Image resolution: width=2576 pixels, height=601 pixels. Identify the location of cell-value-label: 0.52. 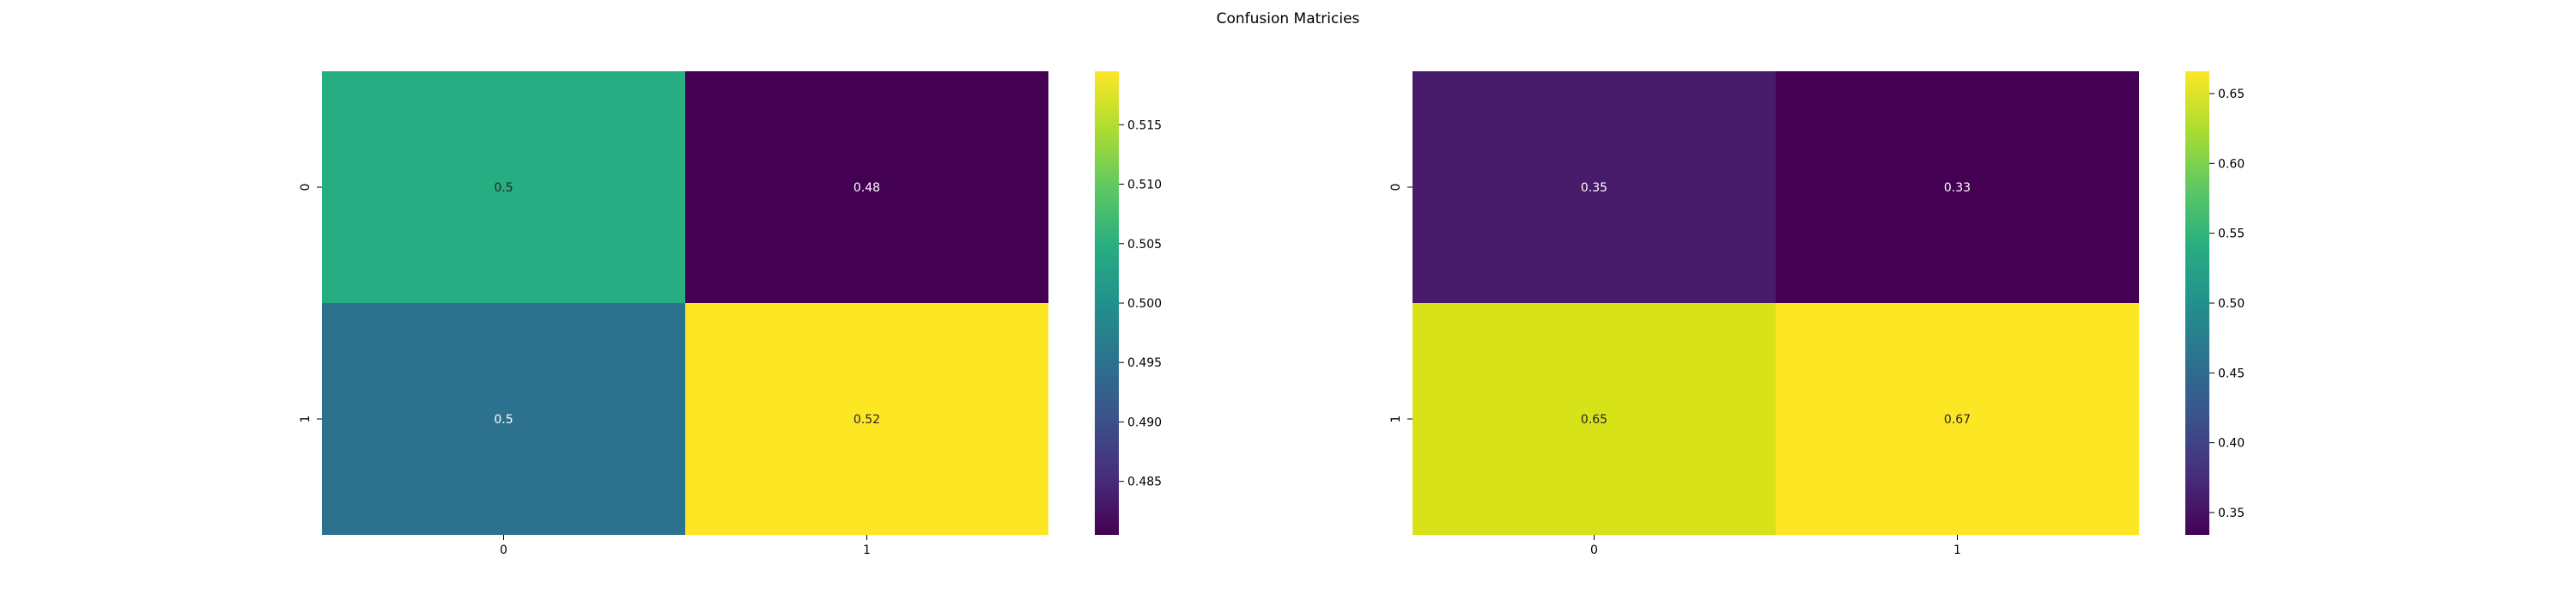
(867, 420).